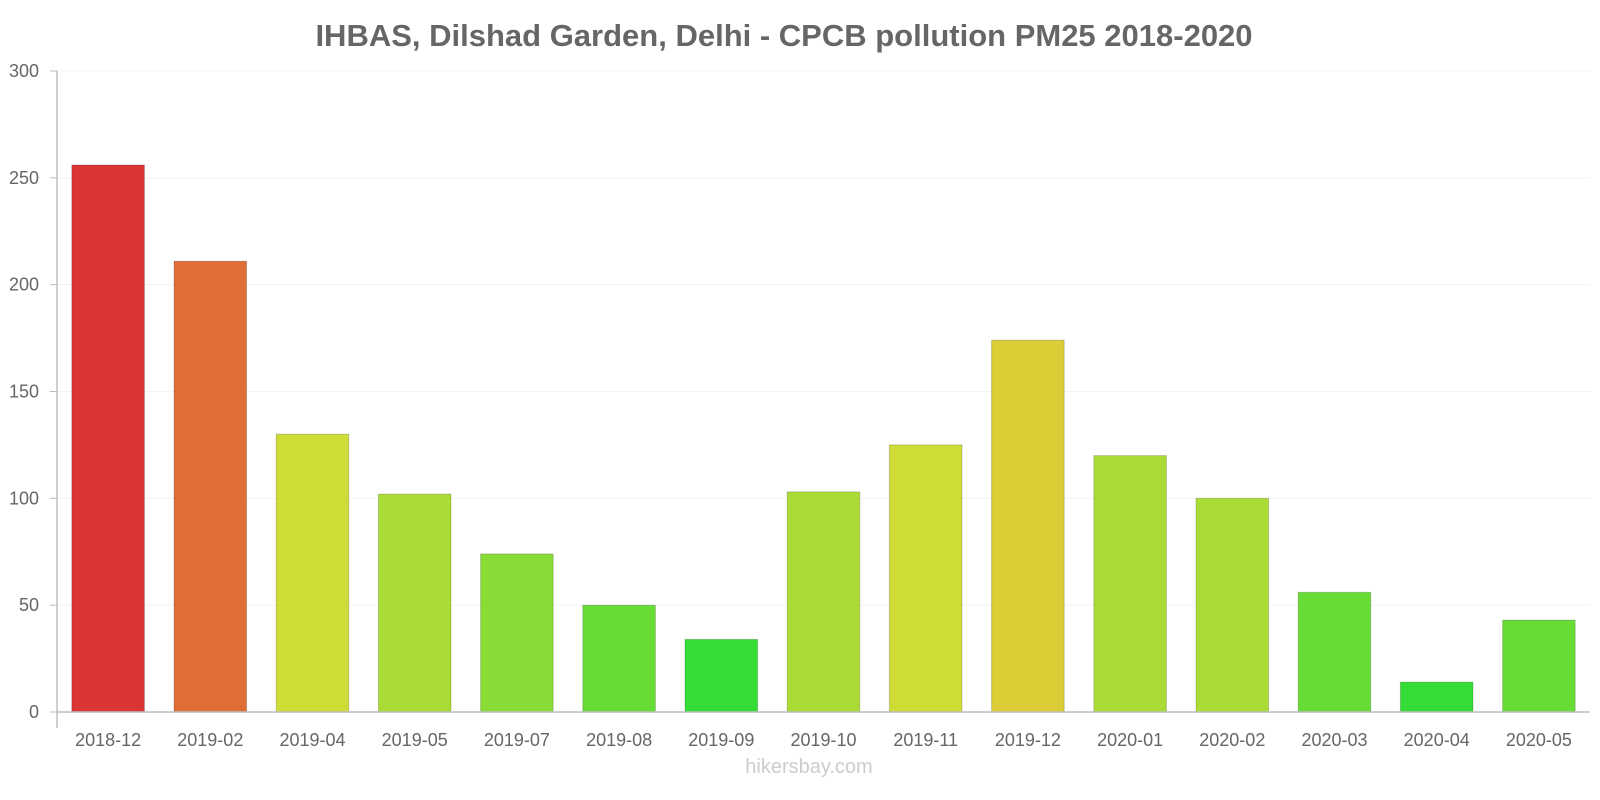 The image size is (1600, 800). Describe the element at coordinates (312, 740) in the screenshot. I see `x-tick-label: 2019-04` at that location.